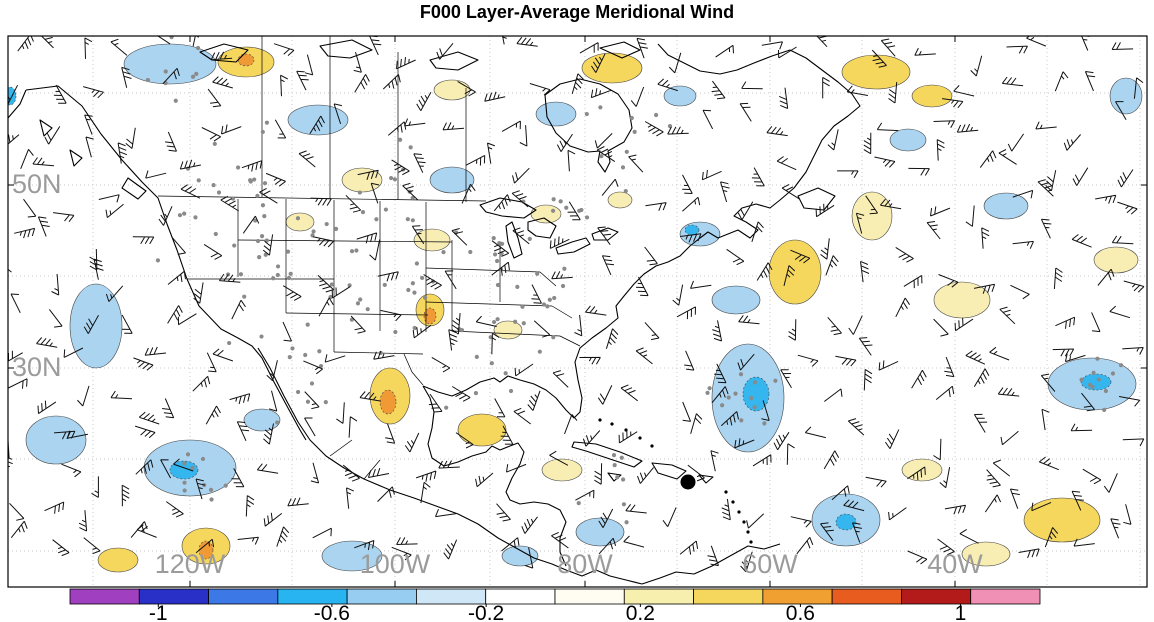 The width and height of the screenshot is (1154, 622). What do you see at coordinates (728, 596) in the screenshot?
I see `colorbar-segment` at bounding box center [728, 596].